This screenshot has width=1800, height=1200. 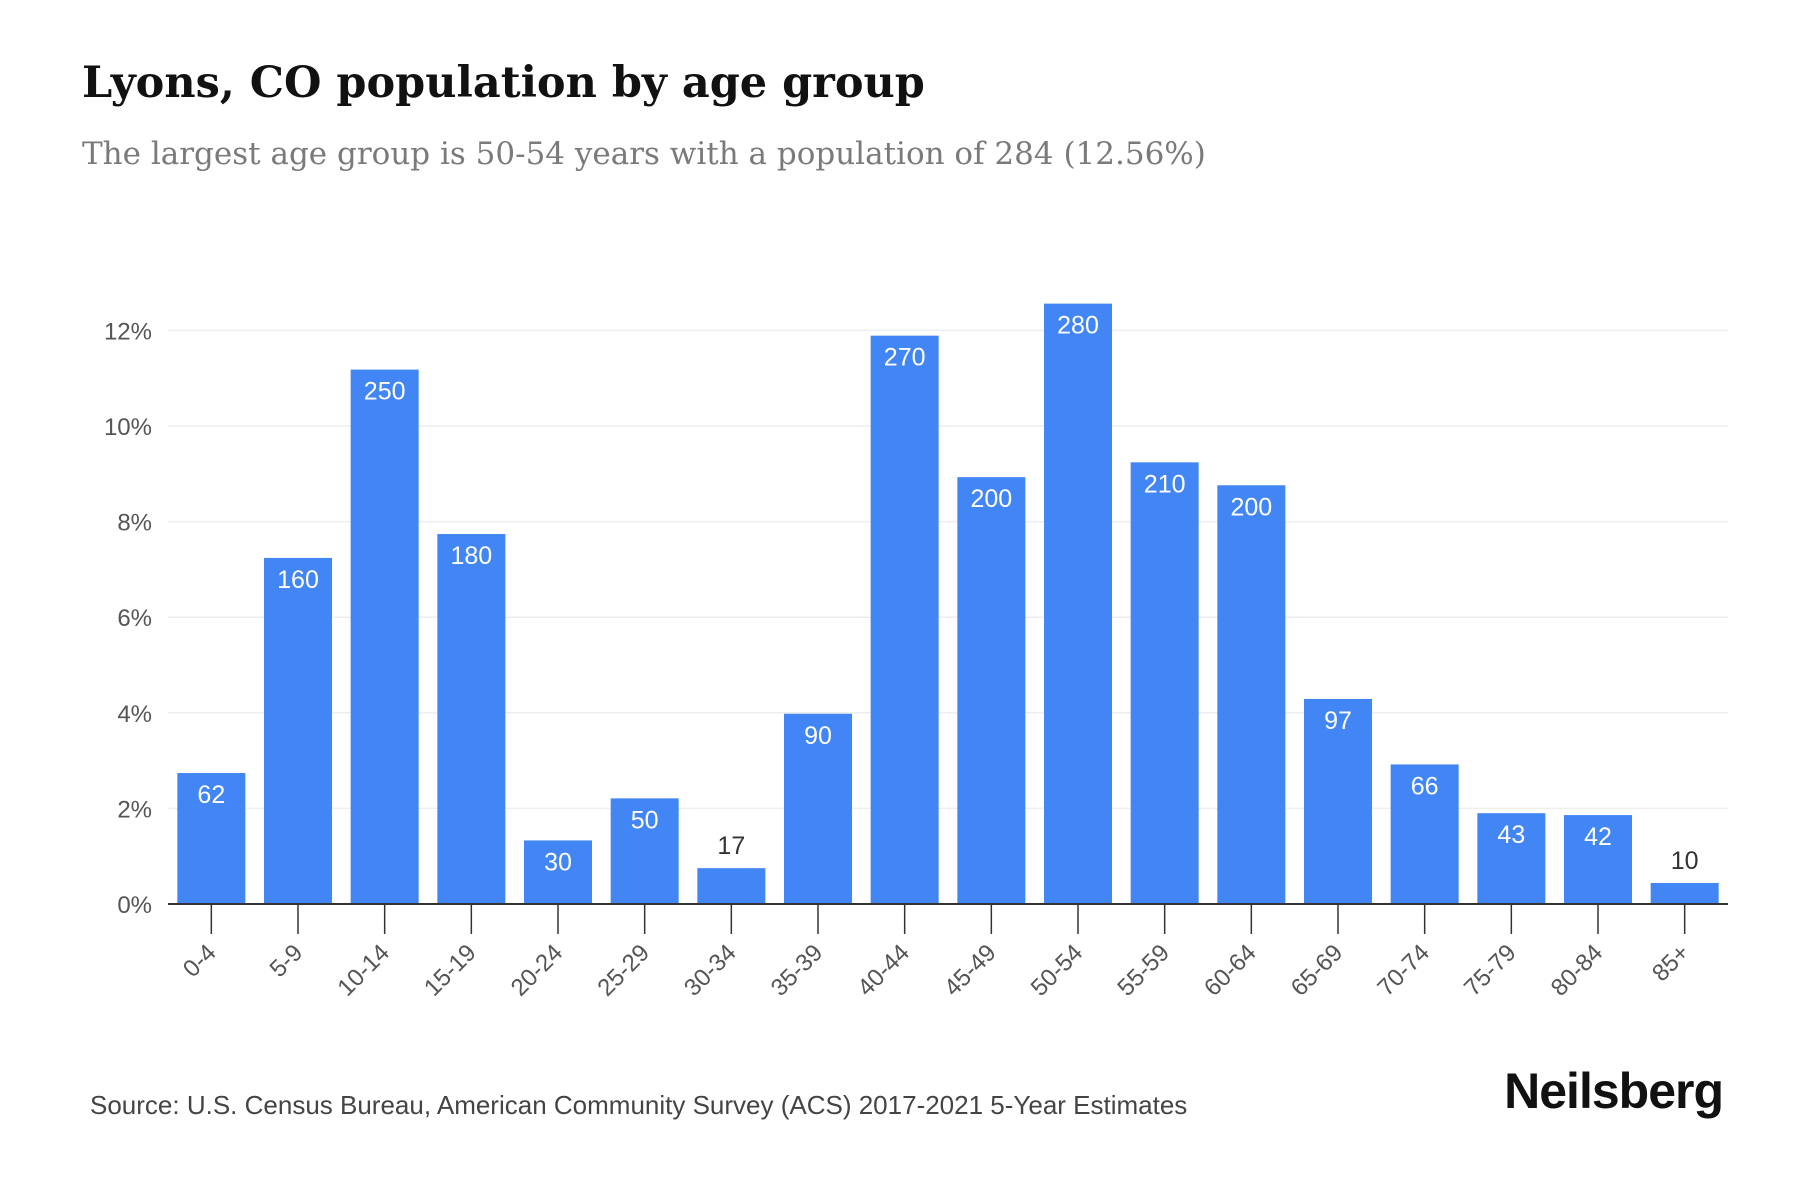 I want to click on x-tick-label: 45-49, so click(x=970, y=970).